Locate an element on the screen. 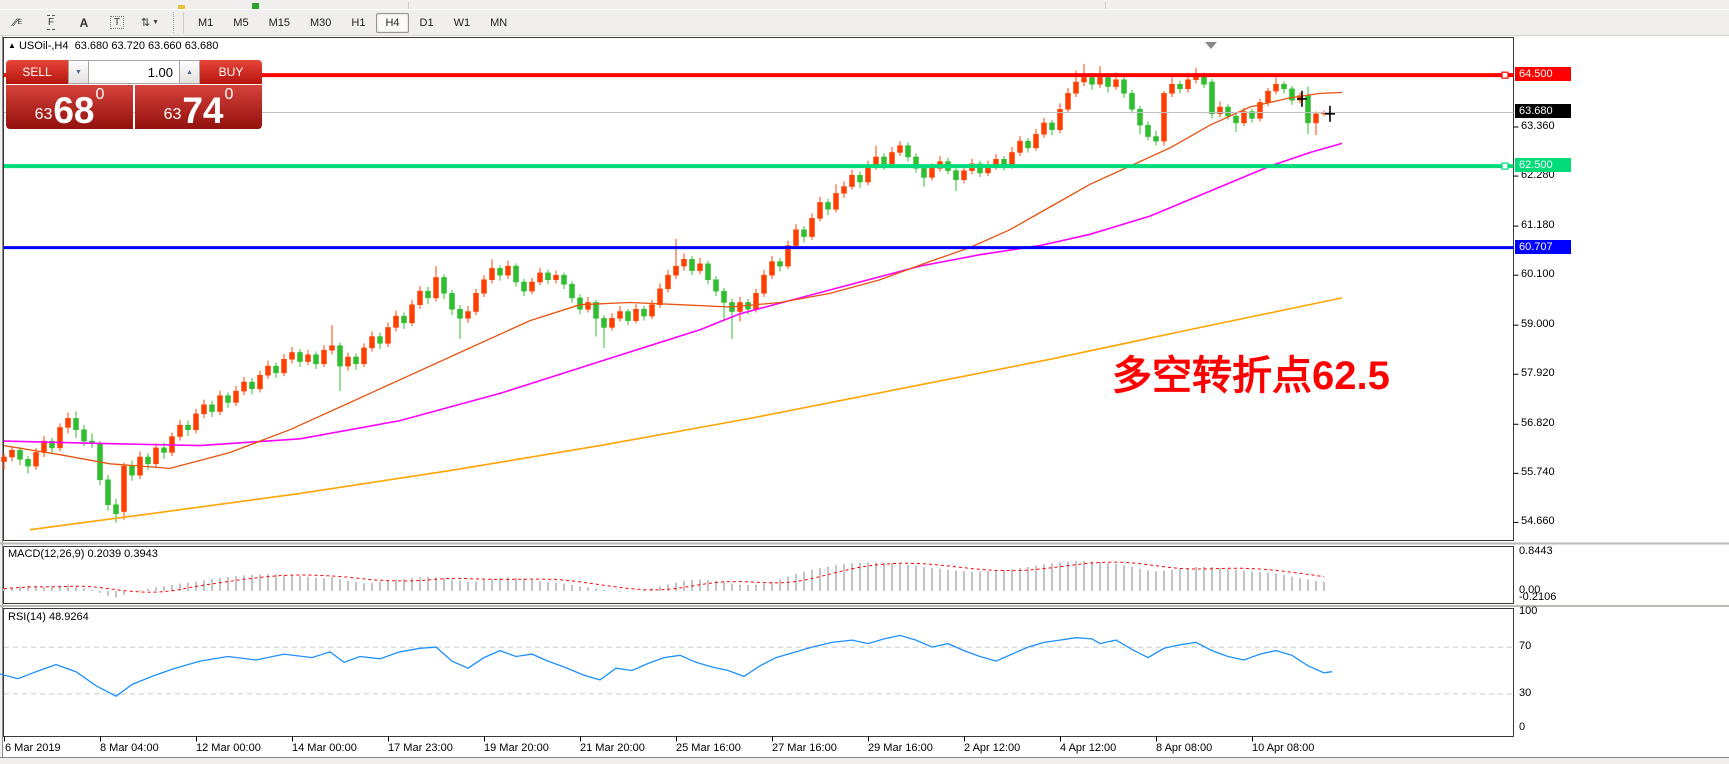  timeframe-button-m1: M1 is located at coordinates (206, 22).